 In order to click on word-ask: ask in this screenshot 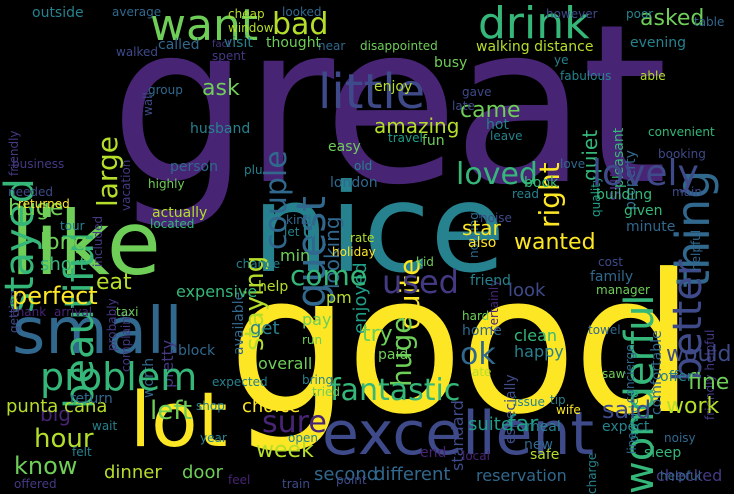, I will do `click(221, 88)`.